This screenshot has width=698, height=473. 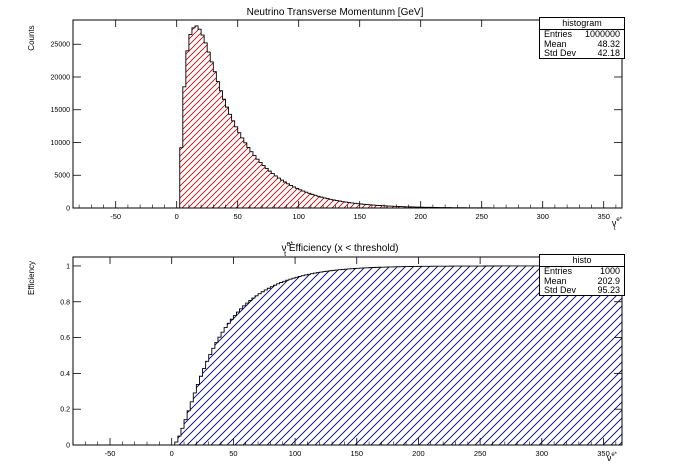 I want to click on stats-row-std-dev: Std Dev 42.18, so click(x=582, y=53).